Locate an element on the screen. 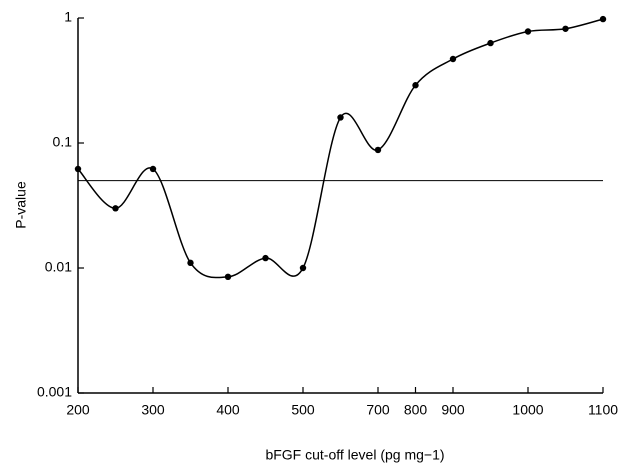 The height and width of the screenshot is (474, 626). x-tick-label: 300 is located at coordinates (153, 410).